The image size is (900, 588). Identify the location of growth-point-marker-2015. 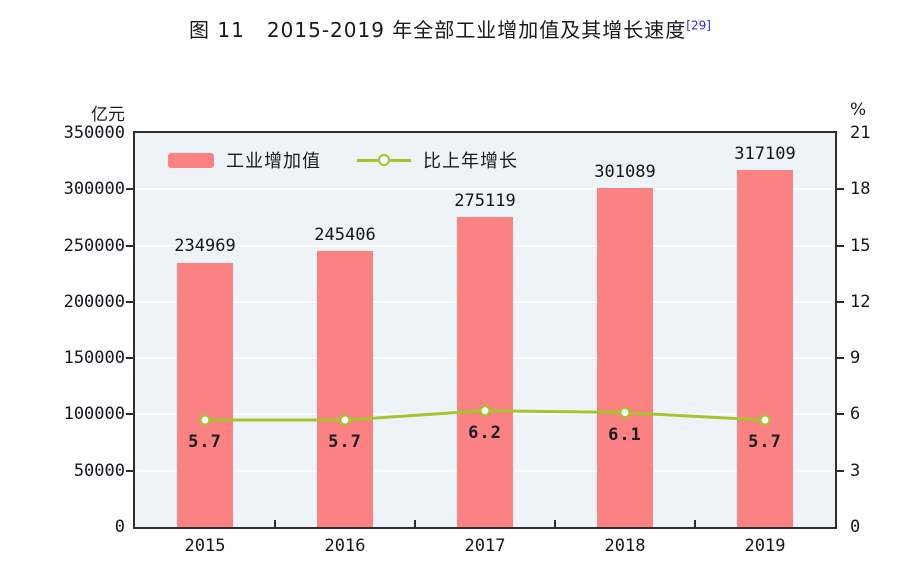
(205, 420).